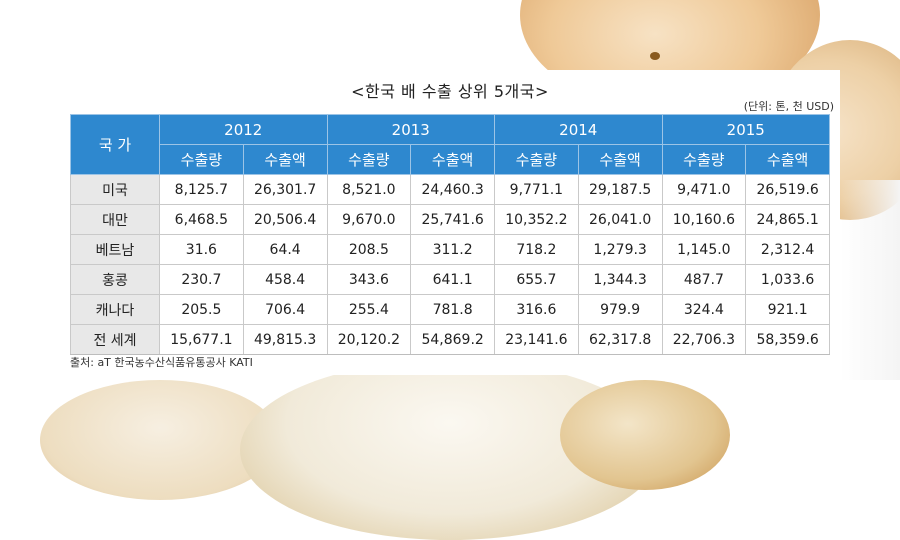 The width and height of the screenshot is (900, 540). I want to click on value-cell: 62,317.8, so click(620, 339).